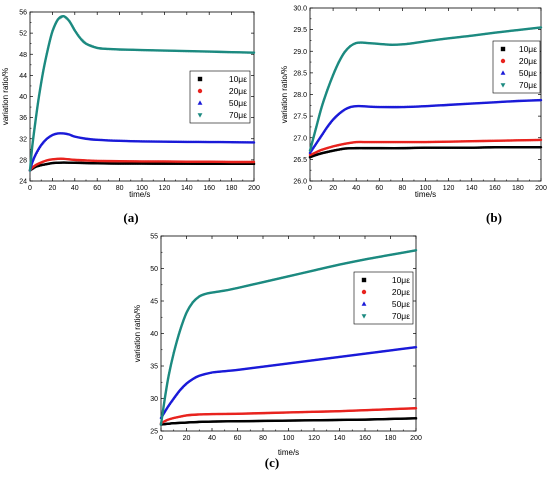  I want to click on y-axis-label: variation ratio/%, so click(284, 94).